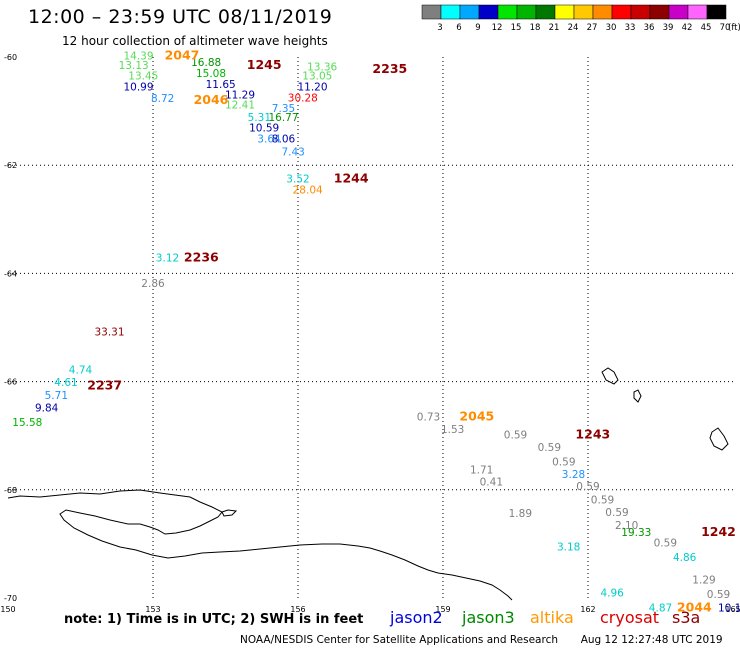 Image resolution: width=740 pixels, height=650 pixels. Describe the element at coordinates (10, 490) in the screenshot. I see `lat-tick-label: -68` at that location.